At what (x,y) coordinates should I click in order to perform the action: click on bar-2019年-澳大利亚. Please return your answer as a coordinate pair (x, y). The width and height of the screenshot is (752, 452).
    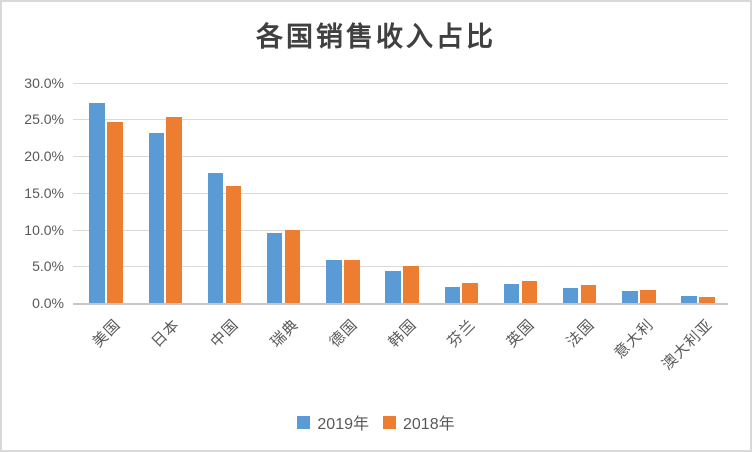
    Looking at the image, I should click on (689, 299).